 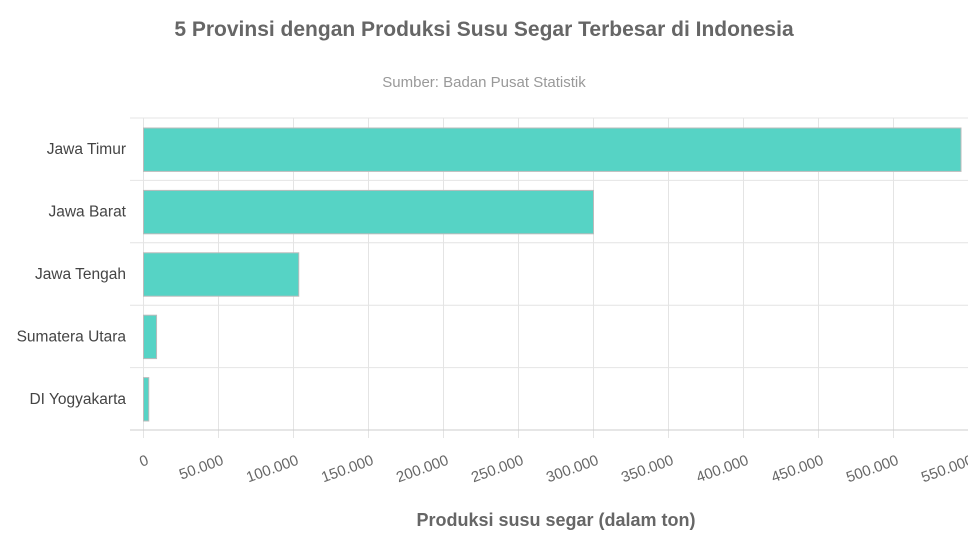 I want to click on x-tick-label: 100.000, so click(x=272, y=469).